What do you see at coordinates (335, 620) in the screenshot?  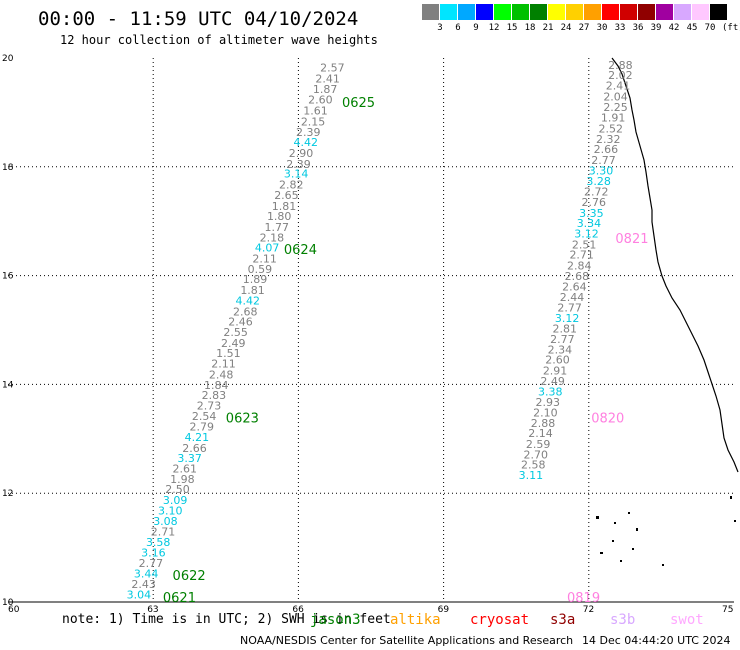 I see `satellite-legend-item: jason3` at bounding box center [335, 620].